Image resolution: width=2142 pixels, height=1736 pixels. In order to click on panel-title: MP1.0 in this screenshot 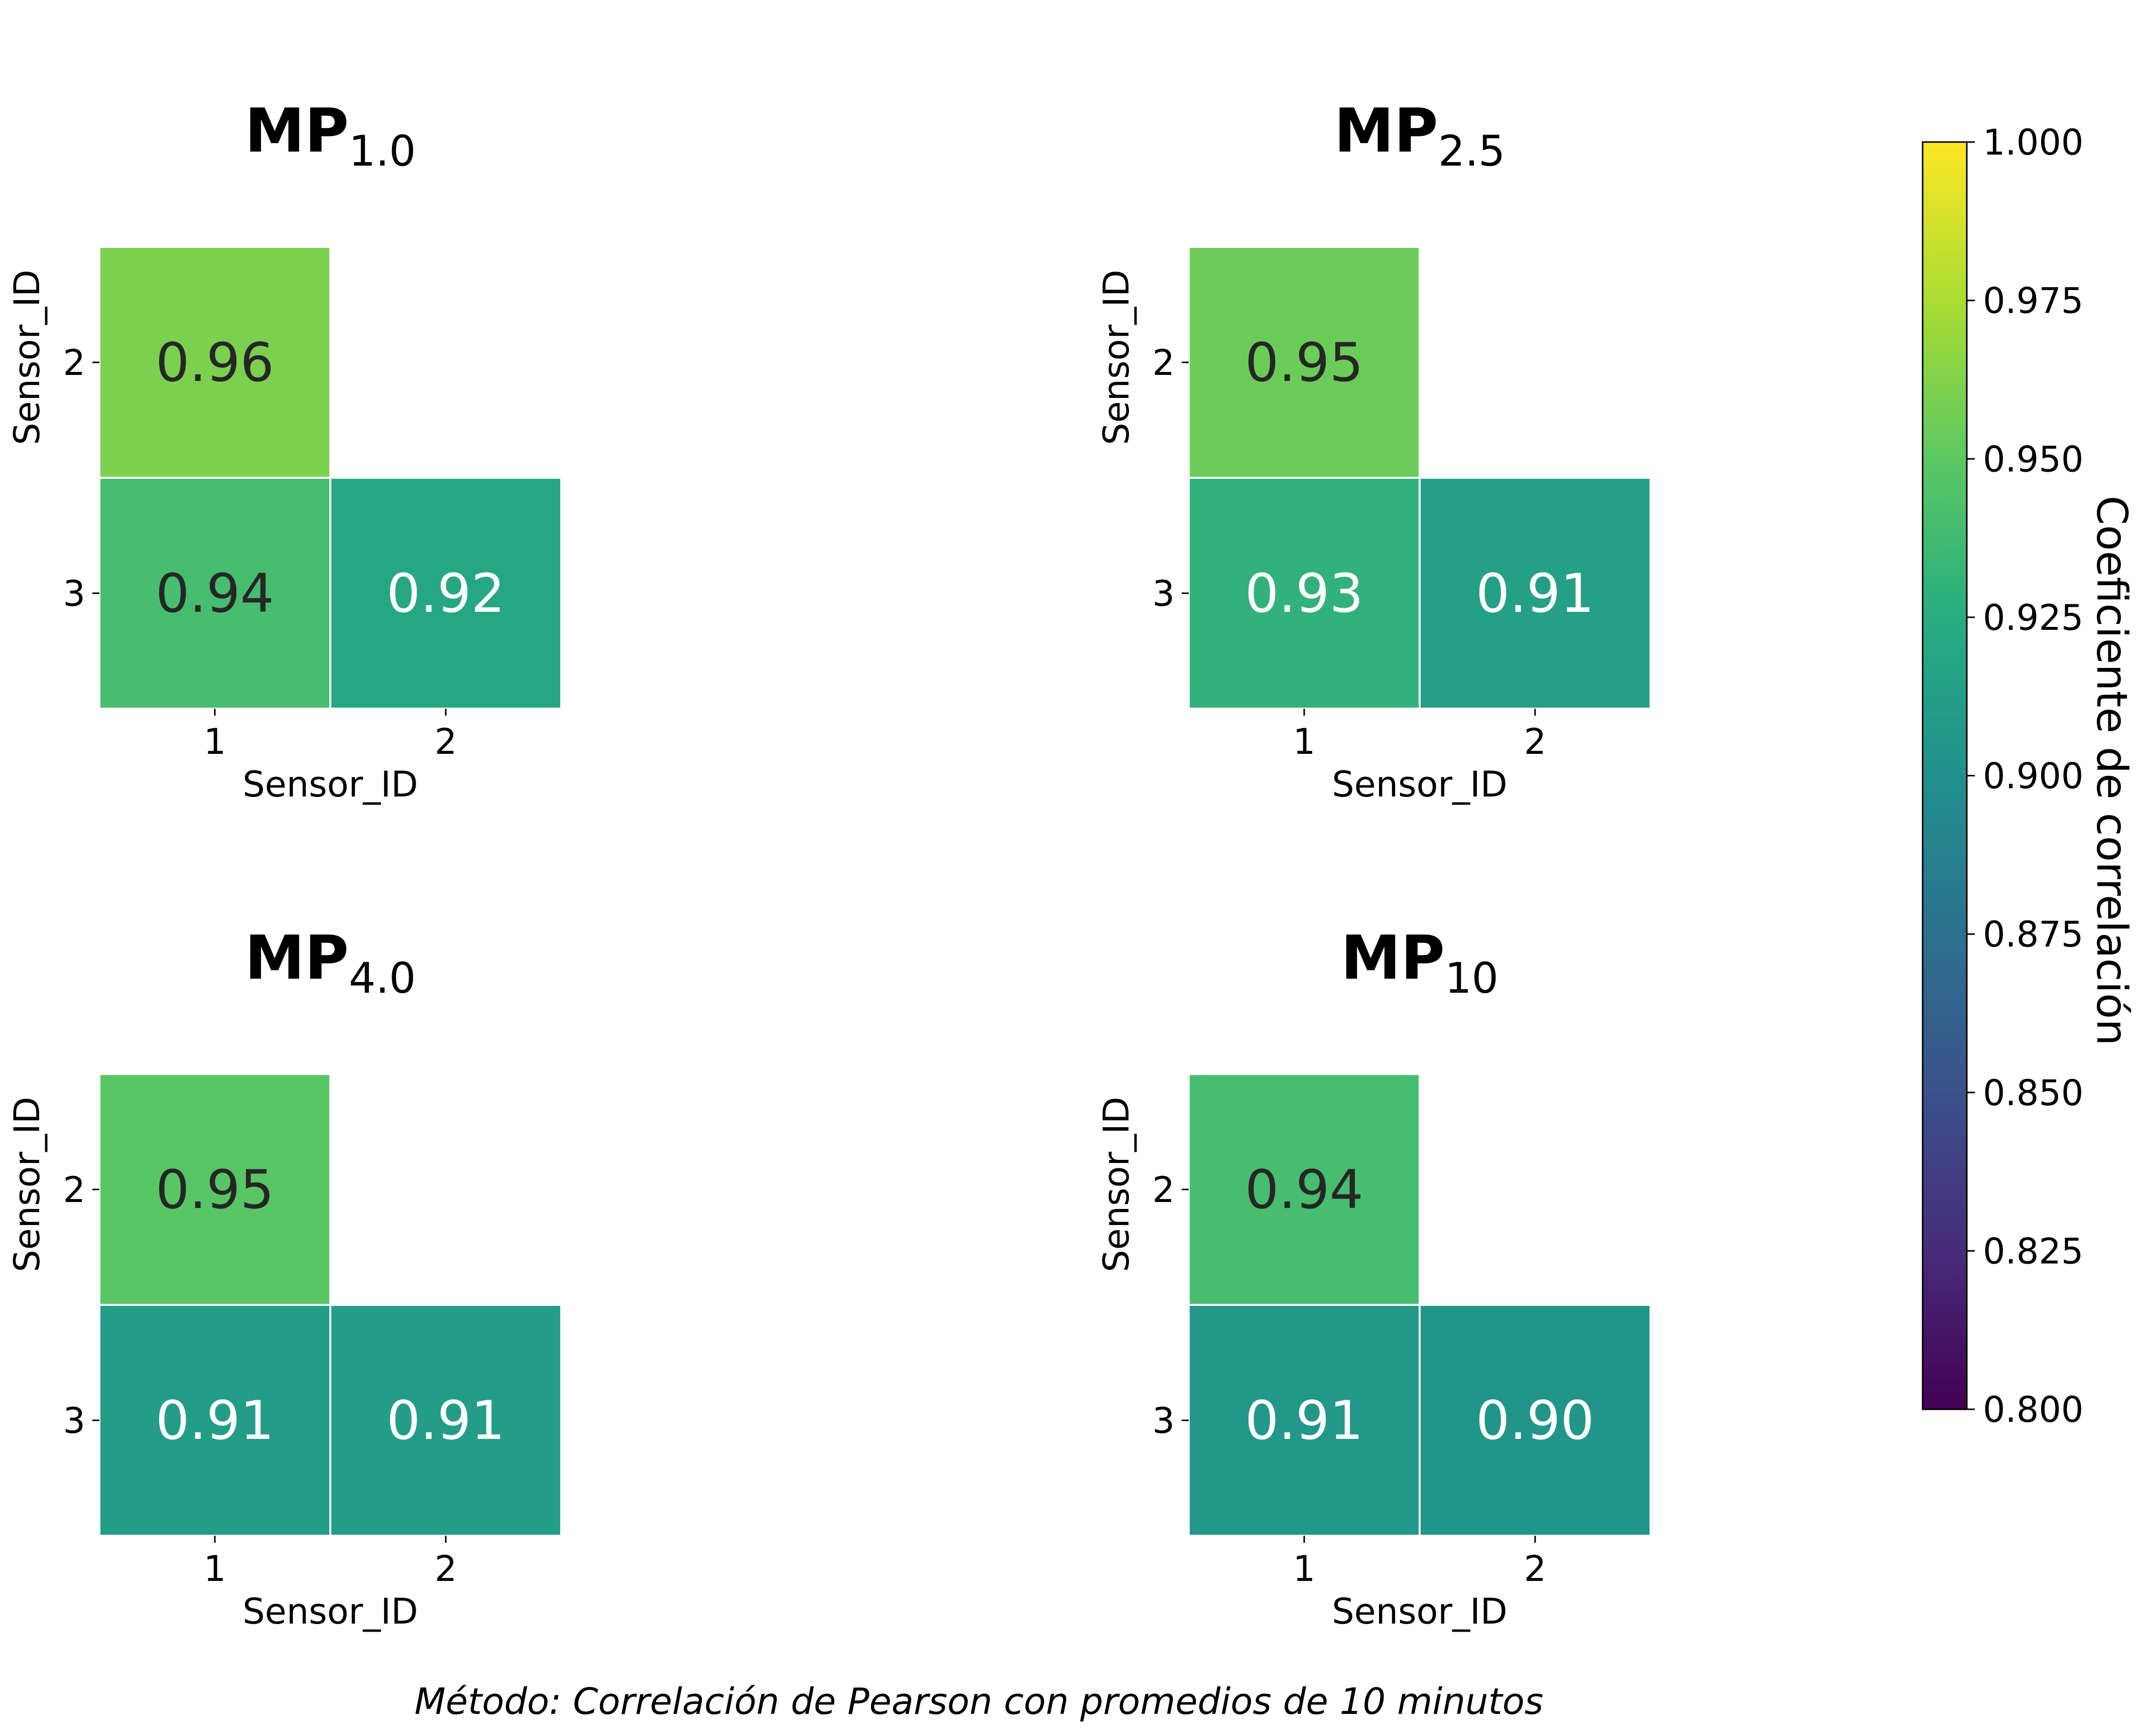, I will do `click(330, 136)`.